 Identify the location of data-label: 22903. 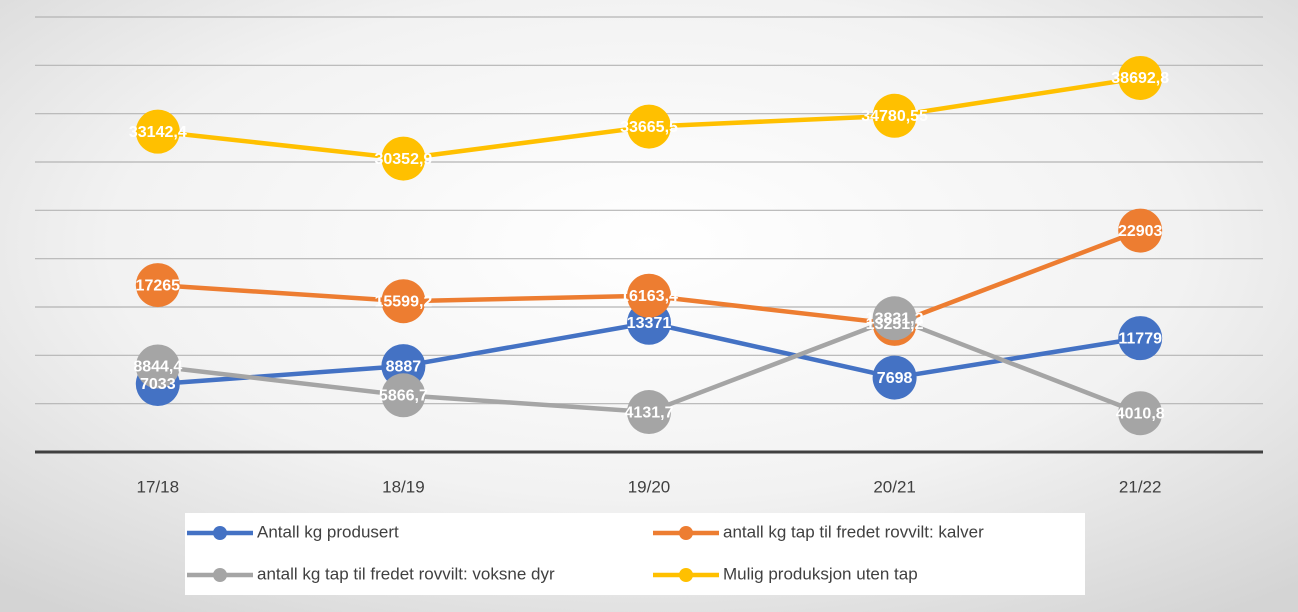
(1140, 231).